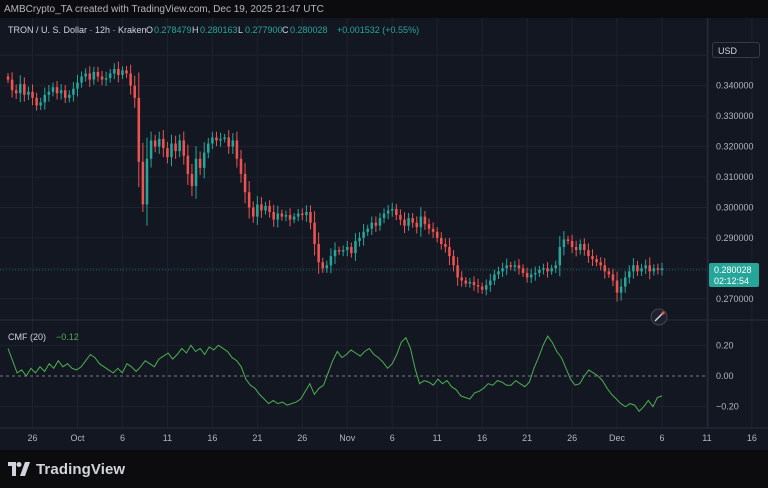  I want to click on price-tick-label: 0.310000, so click(735, 177).